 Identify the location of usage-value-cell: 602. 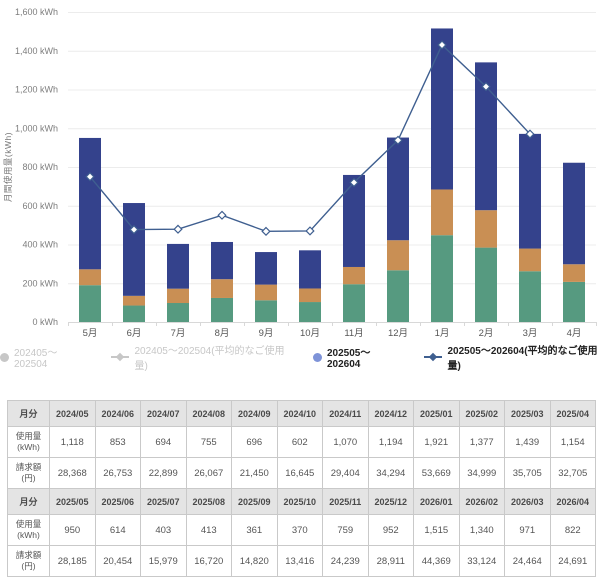
(299, 442).